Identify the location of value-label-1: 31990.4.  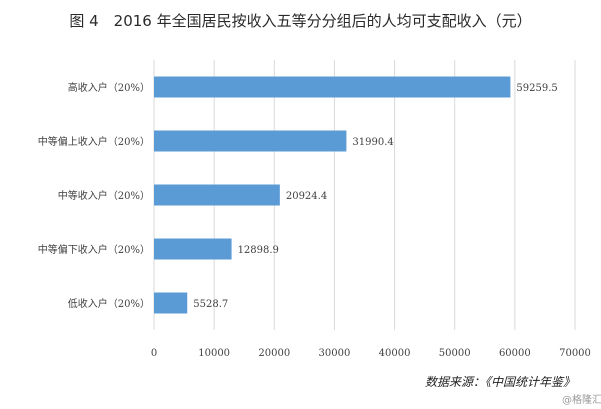
(372, 142).